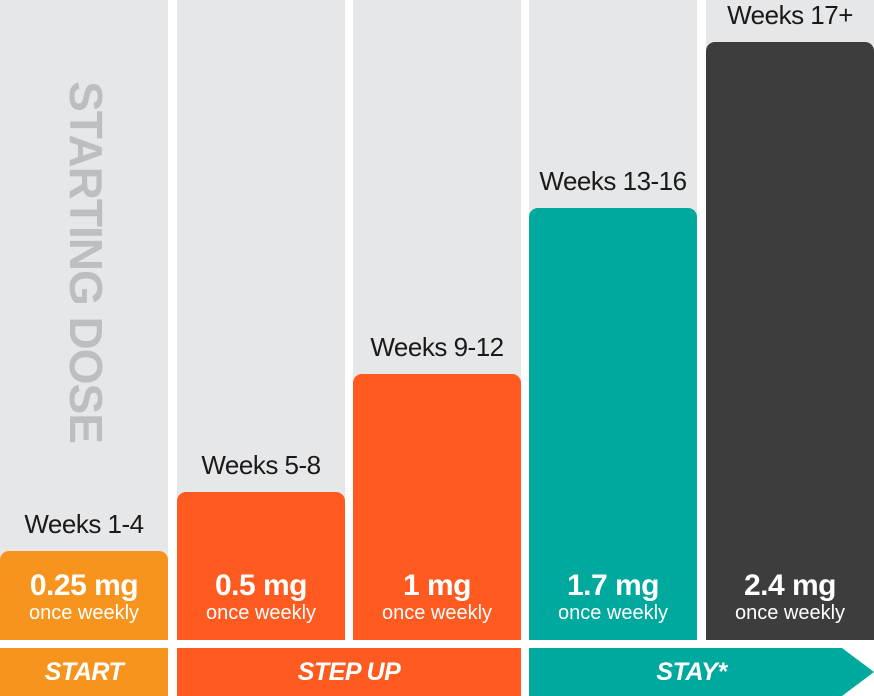 This screenshot has height=696, width=874. Describe the element at coordinates (613, 585) in the screenshot. I see `dose-label: 1.7 mg` at that location.